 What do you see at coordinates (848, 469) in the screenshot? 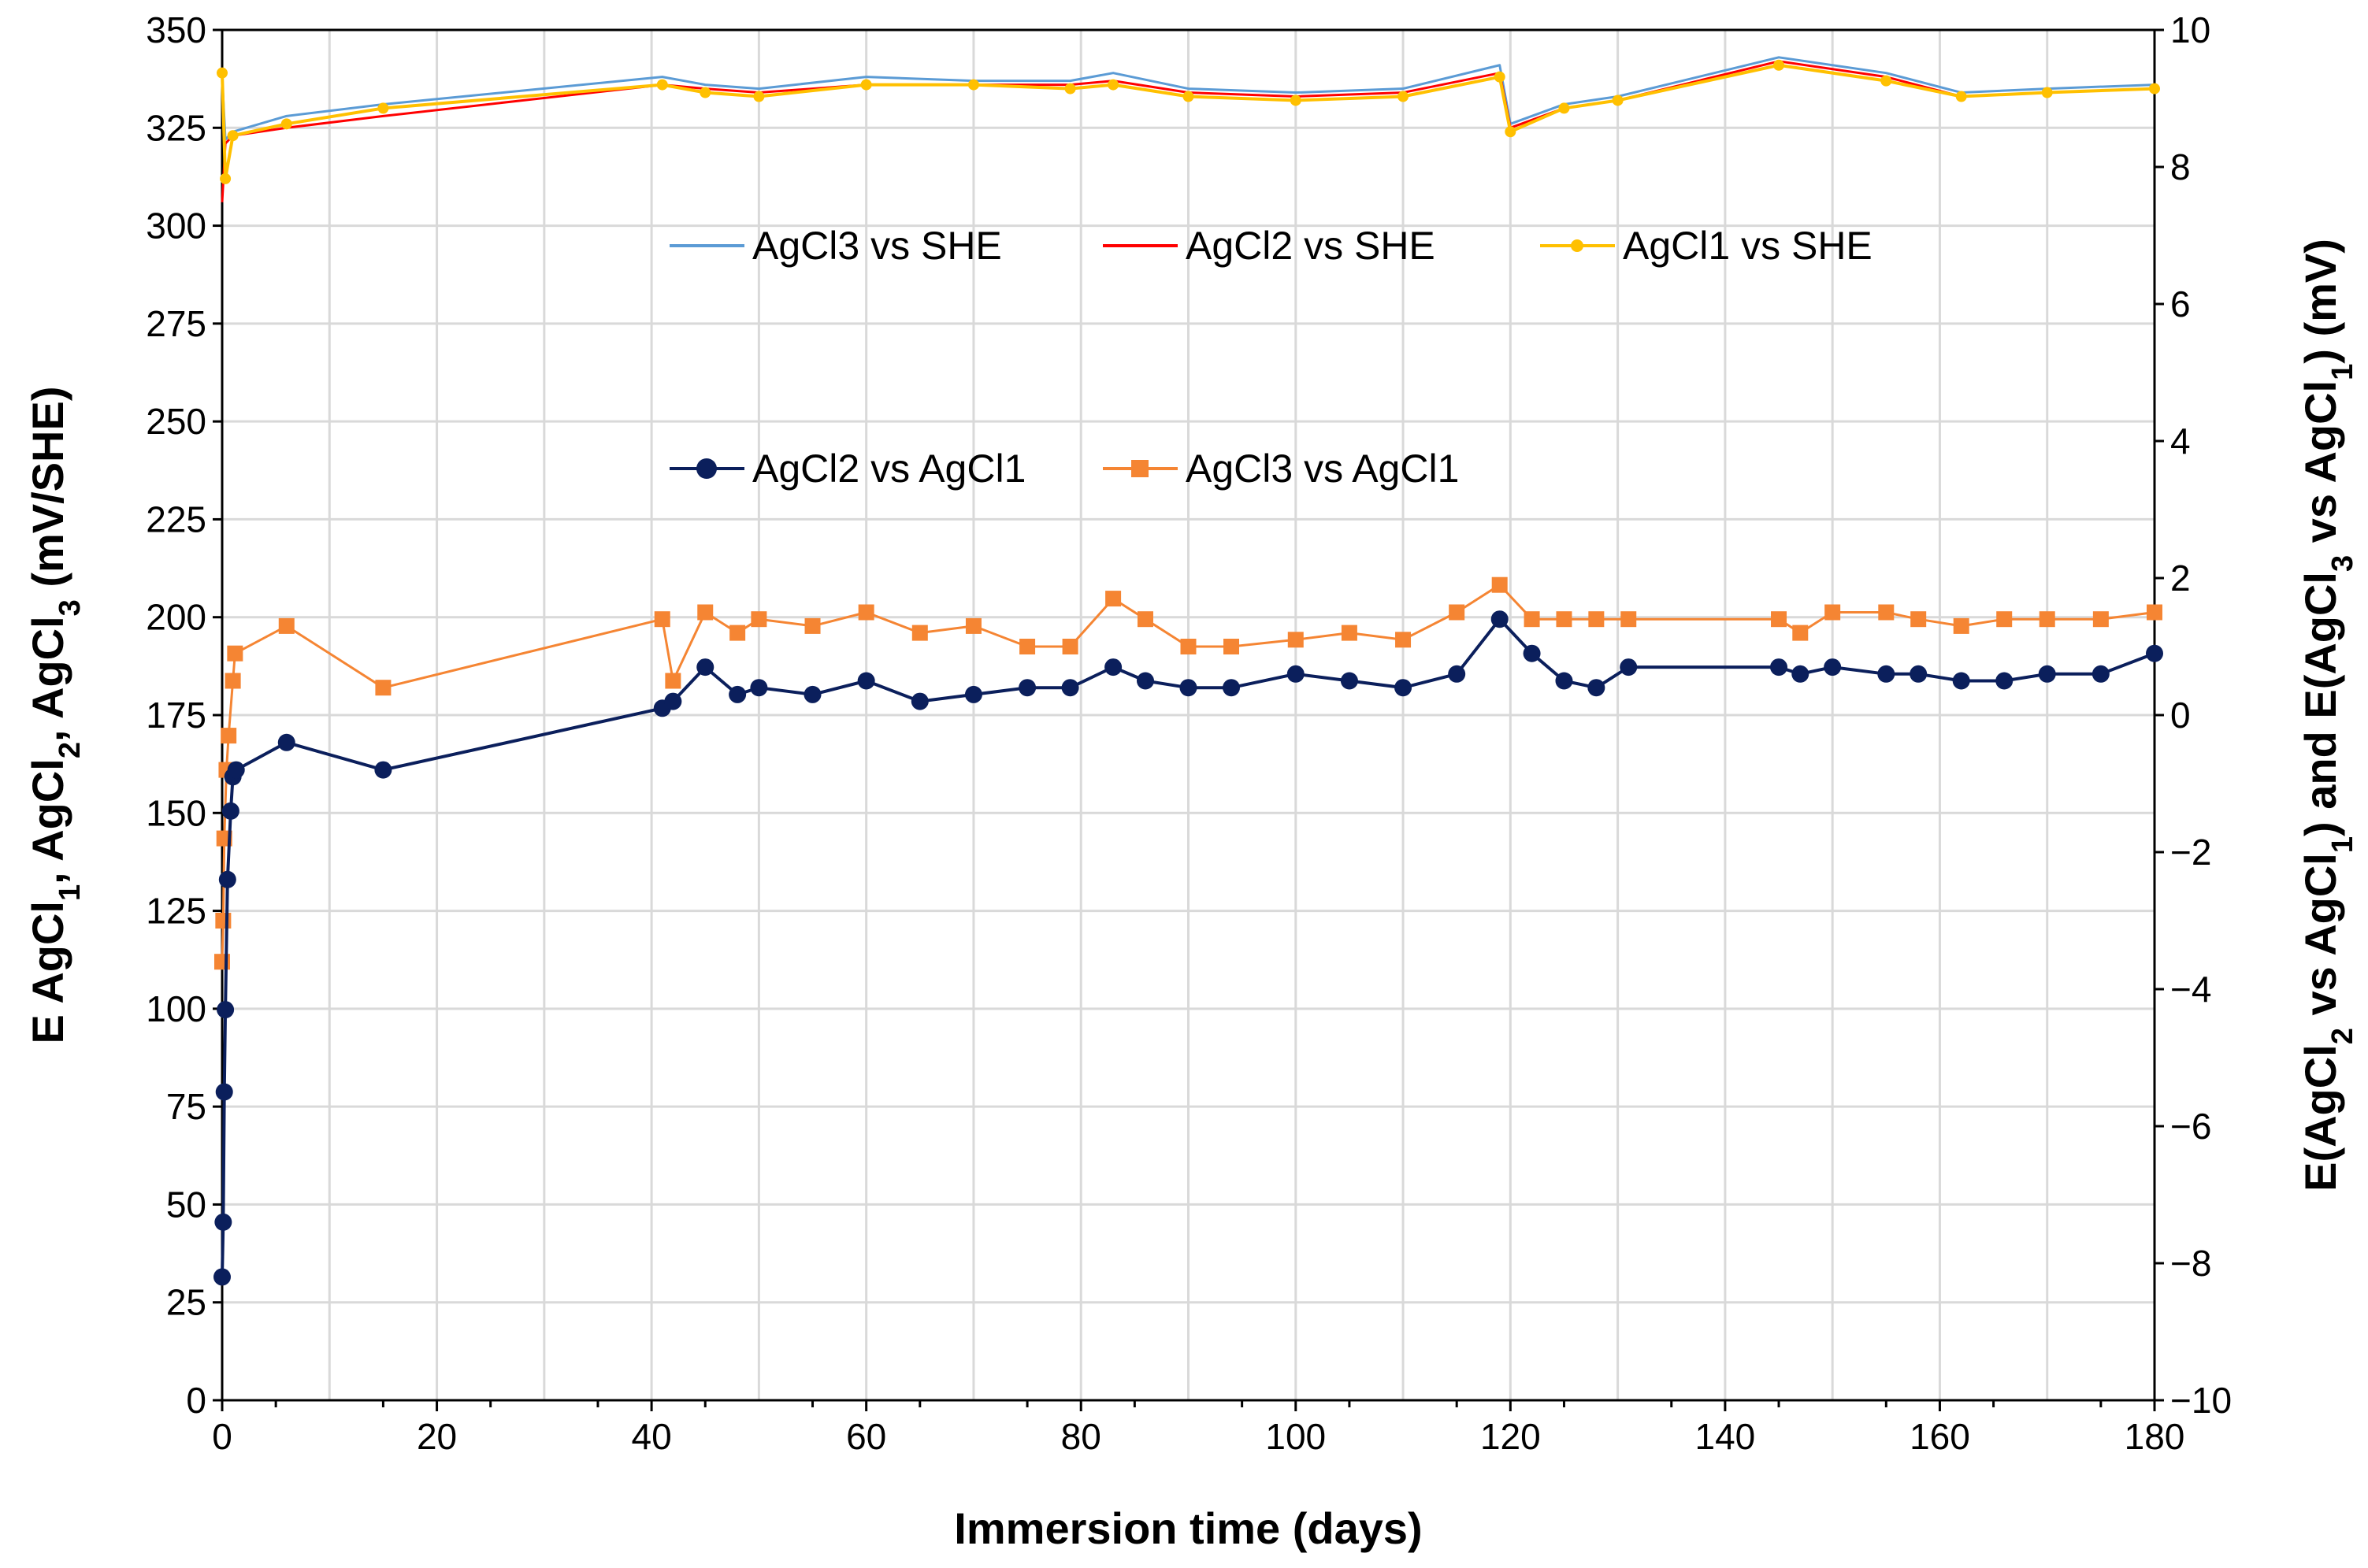
I see `legend-entry: AgCl2 vs AgCl1` at bounding box center [848, 469].